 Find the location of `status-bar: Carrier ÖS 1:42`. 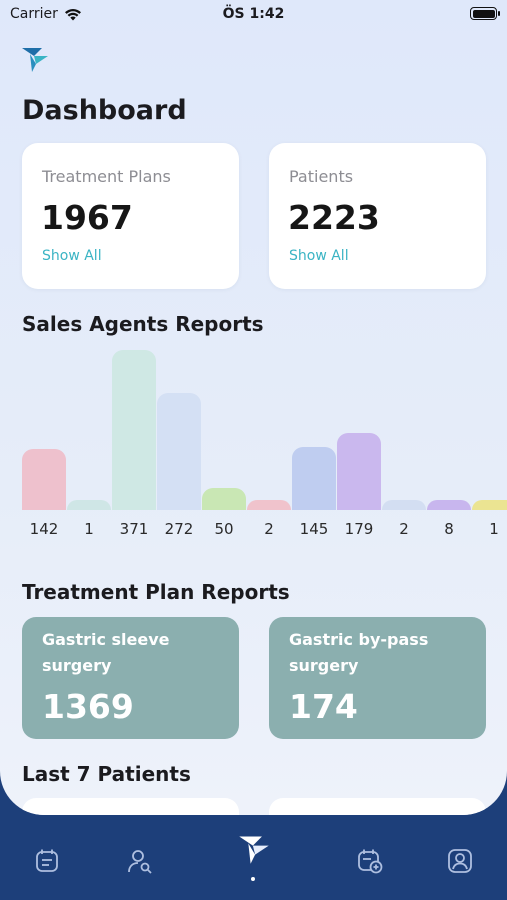

status-bar: Carrier ÖS 1:42 is located at coordinates (253, 15).